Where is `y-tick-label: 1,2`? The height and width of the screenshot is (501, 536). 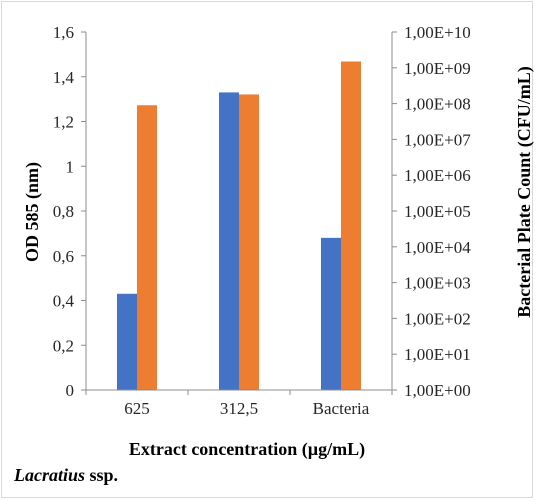 y-tick-label: 1,2 is located at coordinates (63, 122).